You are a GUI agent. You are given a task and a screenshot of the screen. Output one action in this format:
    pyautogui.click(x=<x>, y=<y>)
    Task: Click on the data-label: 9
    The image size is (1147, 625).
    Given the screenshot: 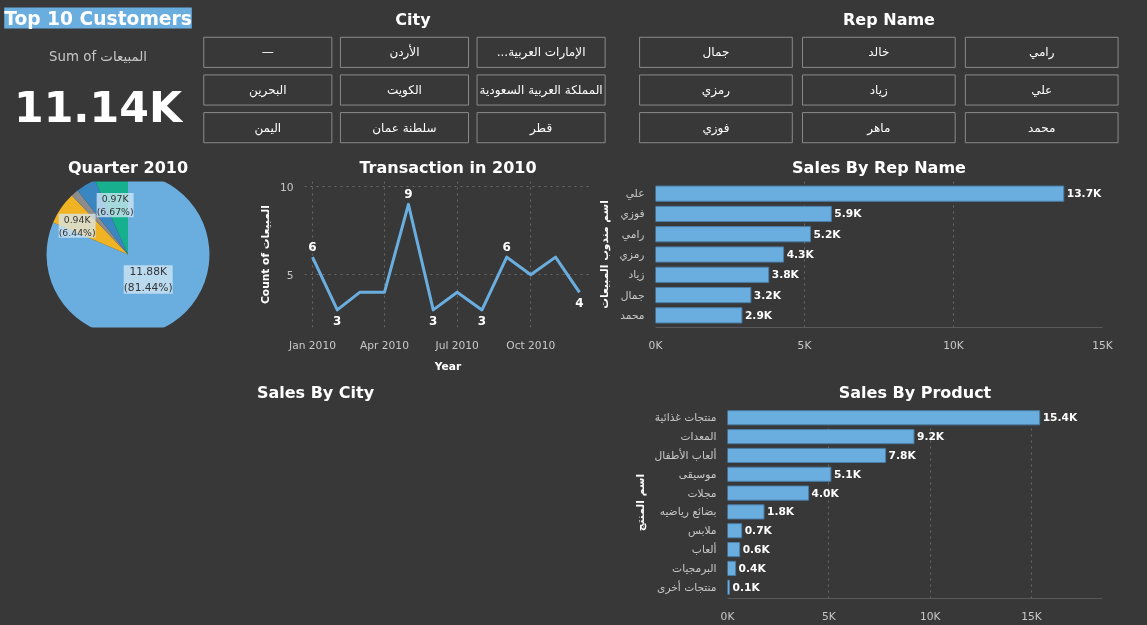 What is the action you would take?
    pyautogui.click(x=408, y=194)
    